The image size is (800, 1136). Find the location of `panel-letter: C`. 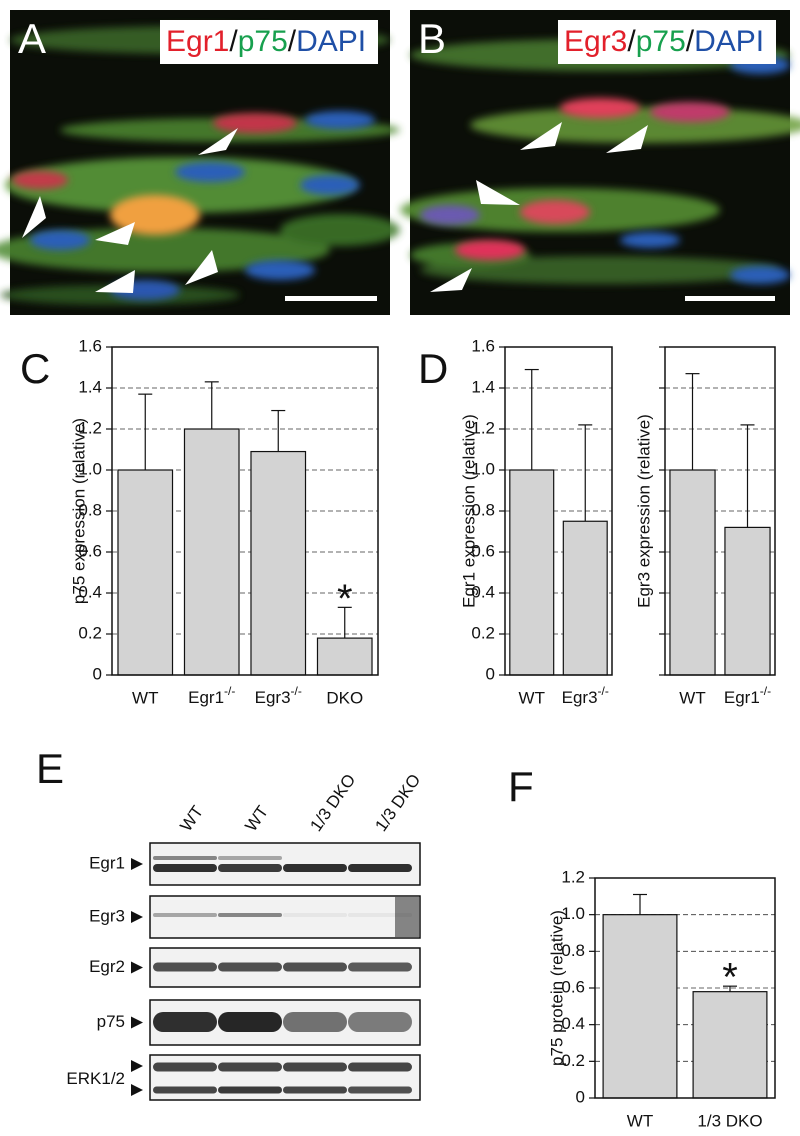

panel-letter: C is located at coordinates (35, 368).